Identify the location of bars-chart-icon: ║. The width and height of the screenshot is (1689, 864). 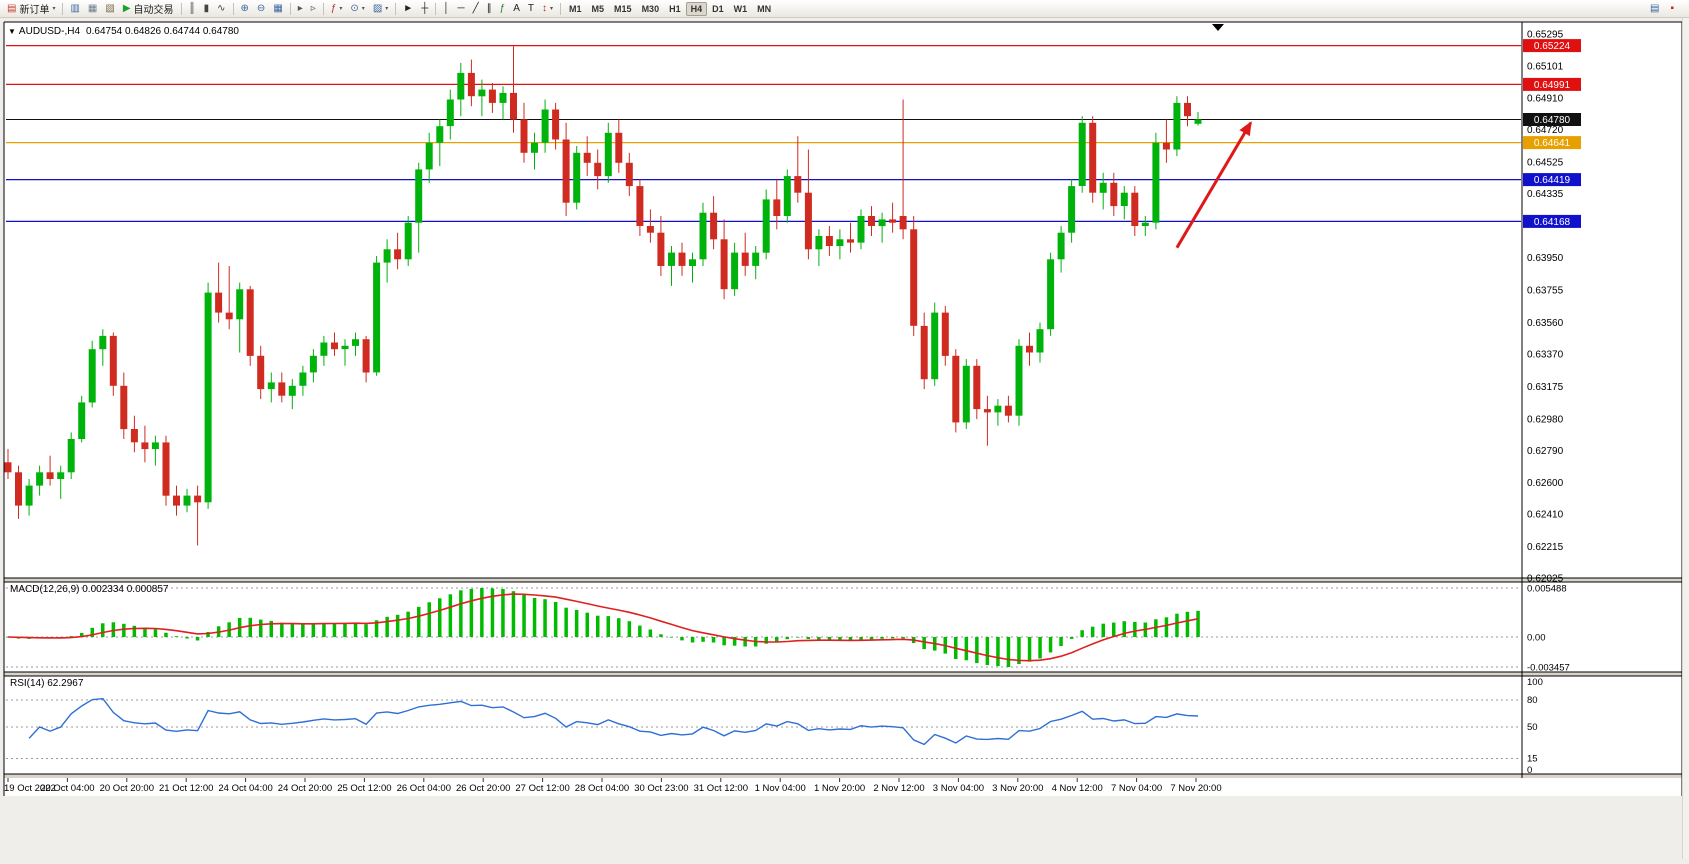
(192, 8).